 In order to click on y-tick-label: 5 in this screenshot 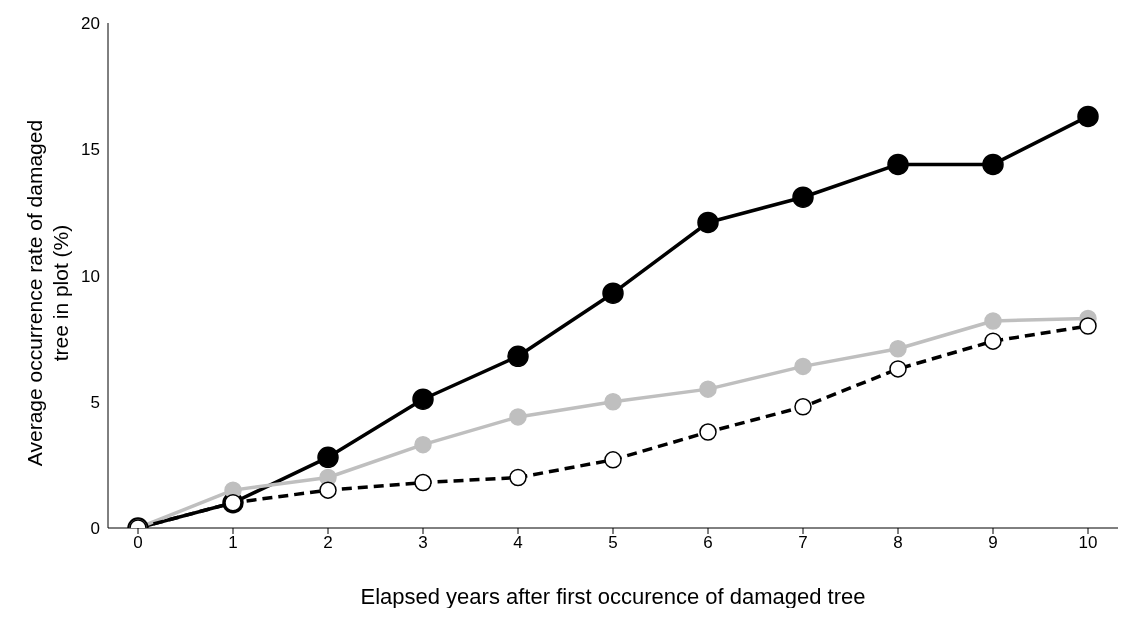, I will do `click(95, 402)`.